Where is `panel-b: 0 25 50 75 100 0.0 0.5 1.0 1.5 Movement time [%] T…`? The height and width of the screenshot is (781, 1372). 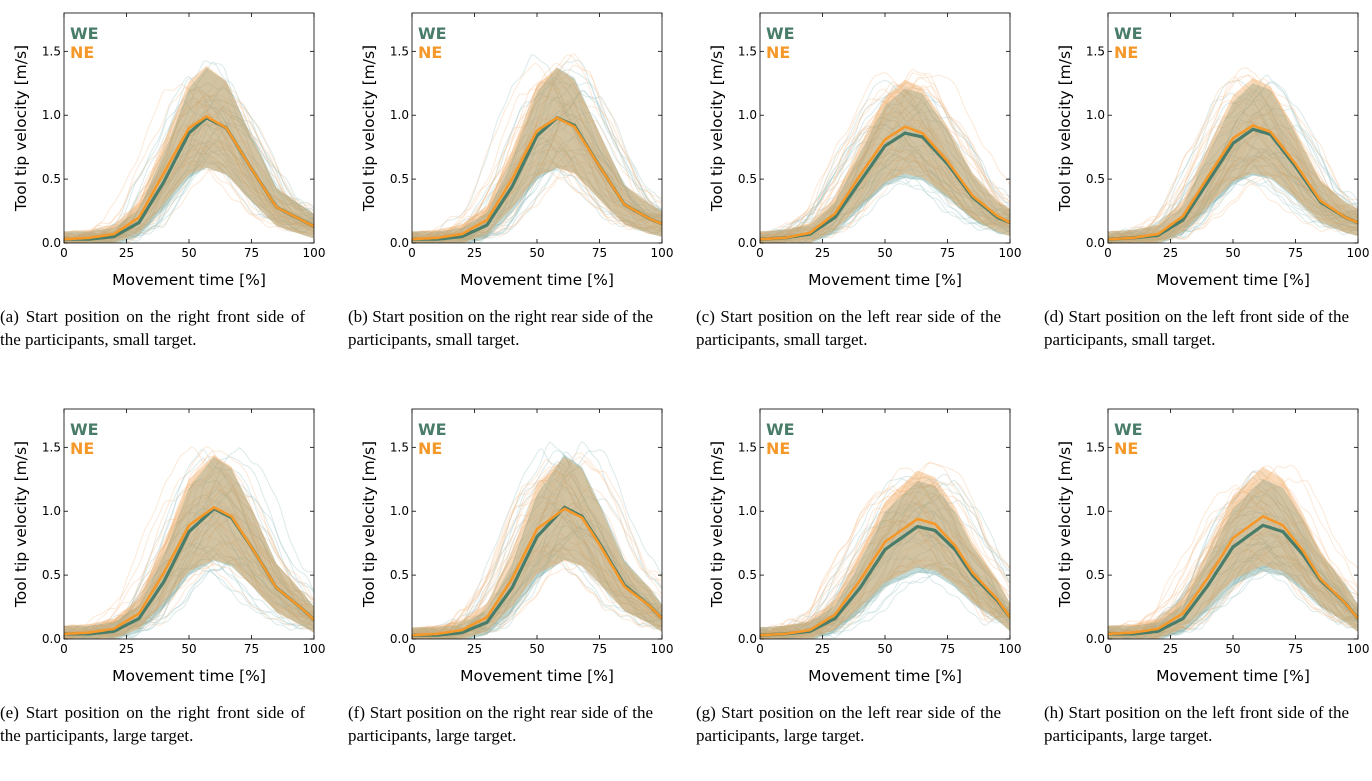 panel-b: 0 25 50 75 100 0.0 0.5 1.0 1.5 Movement time [%] T… is located at coordinates (513, 192).